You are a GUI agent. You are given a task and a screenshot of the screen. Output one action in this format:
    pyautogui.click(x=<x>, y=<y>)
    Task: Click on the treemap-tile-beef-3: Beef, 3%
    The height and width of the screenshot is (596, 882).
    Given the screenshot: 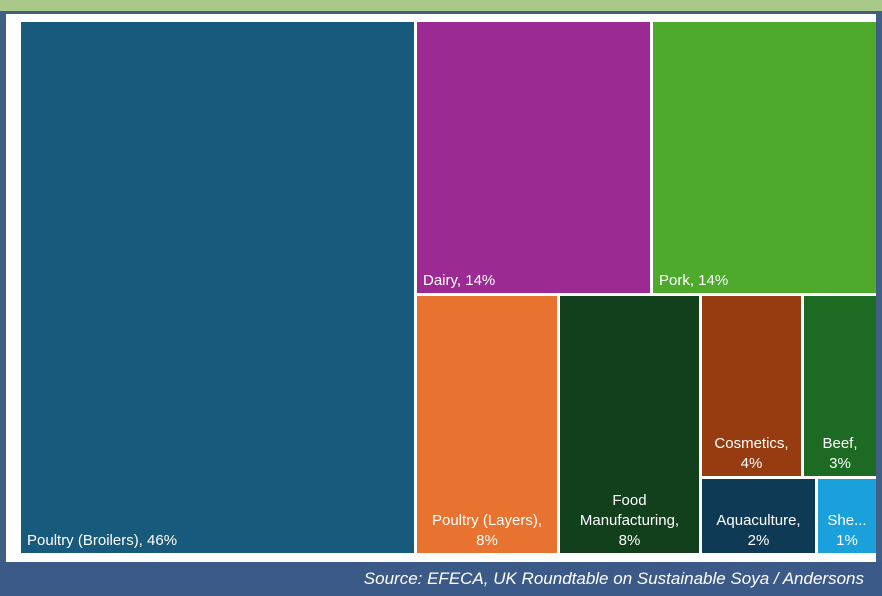 What is the action you would take?
    pyautogui.click(x=840, y=386)
    